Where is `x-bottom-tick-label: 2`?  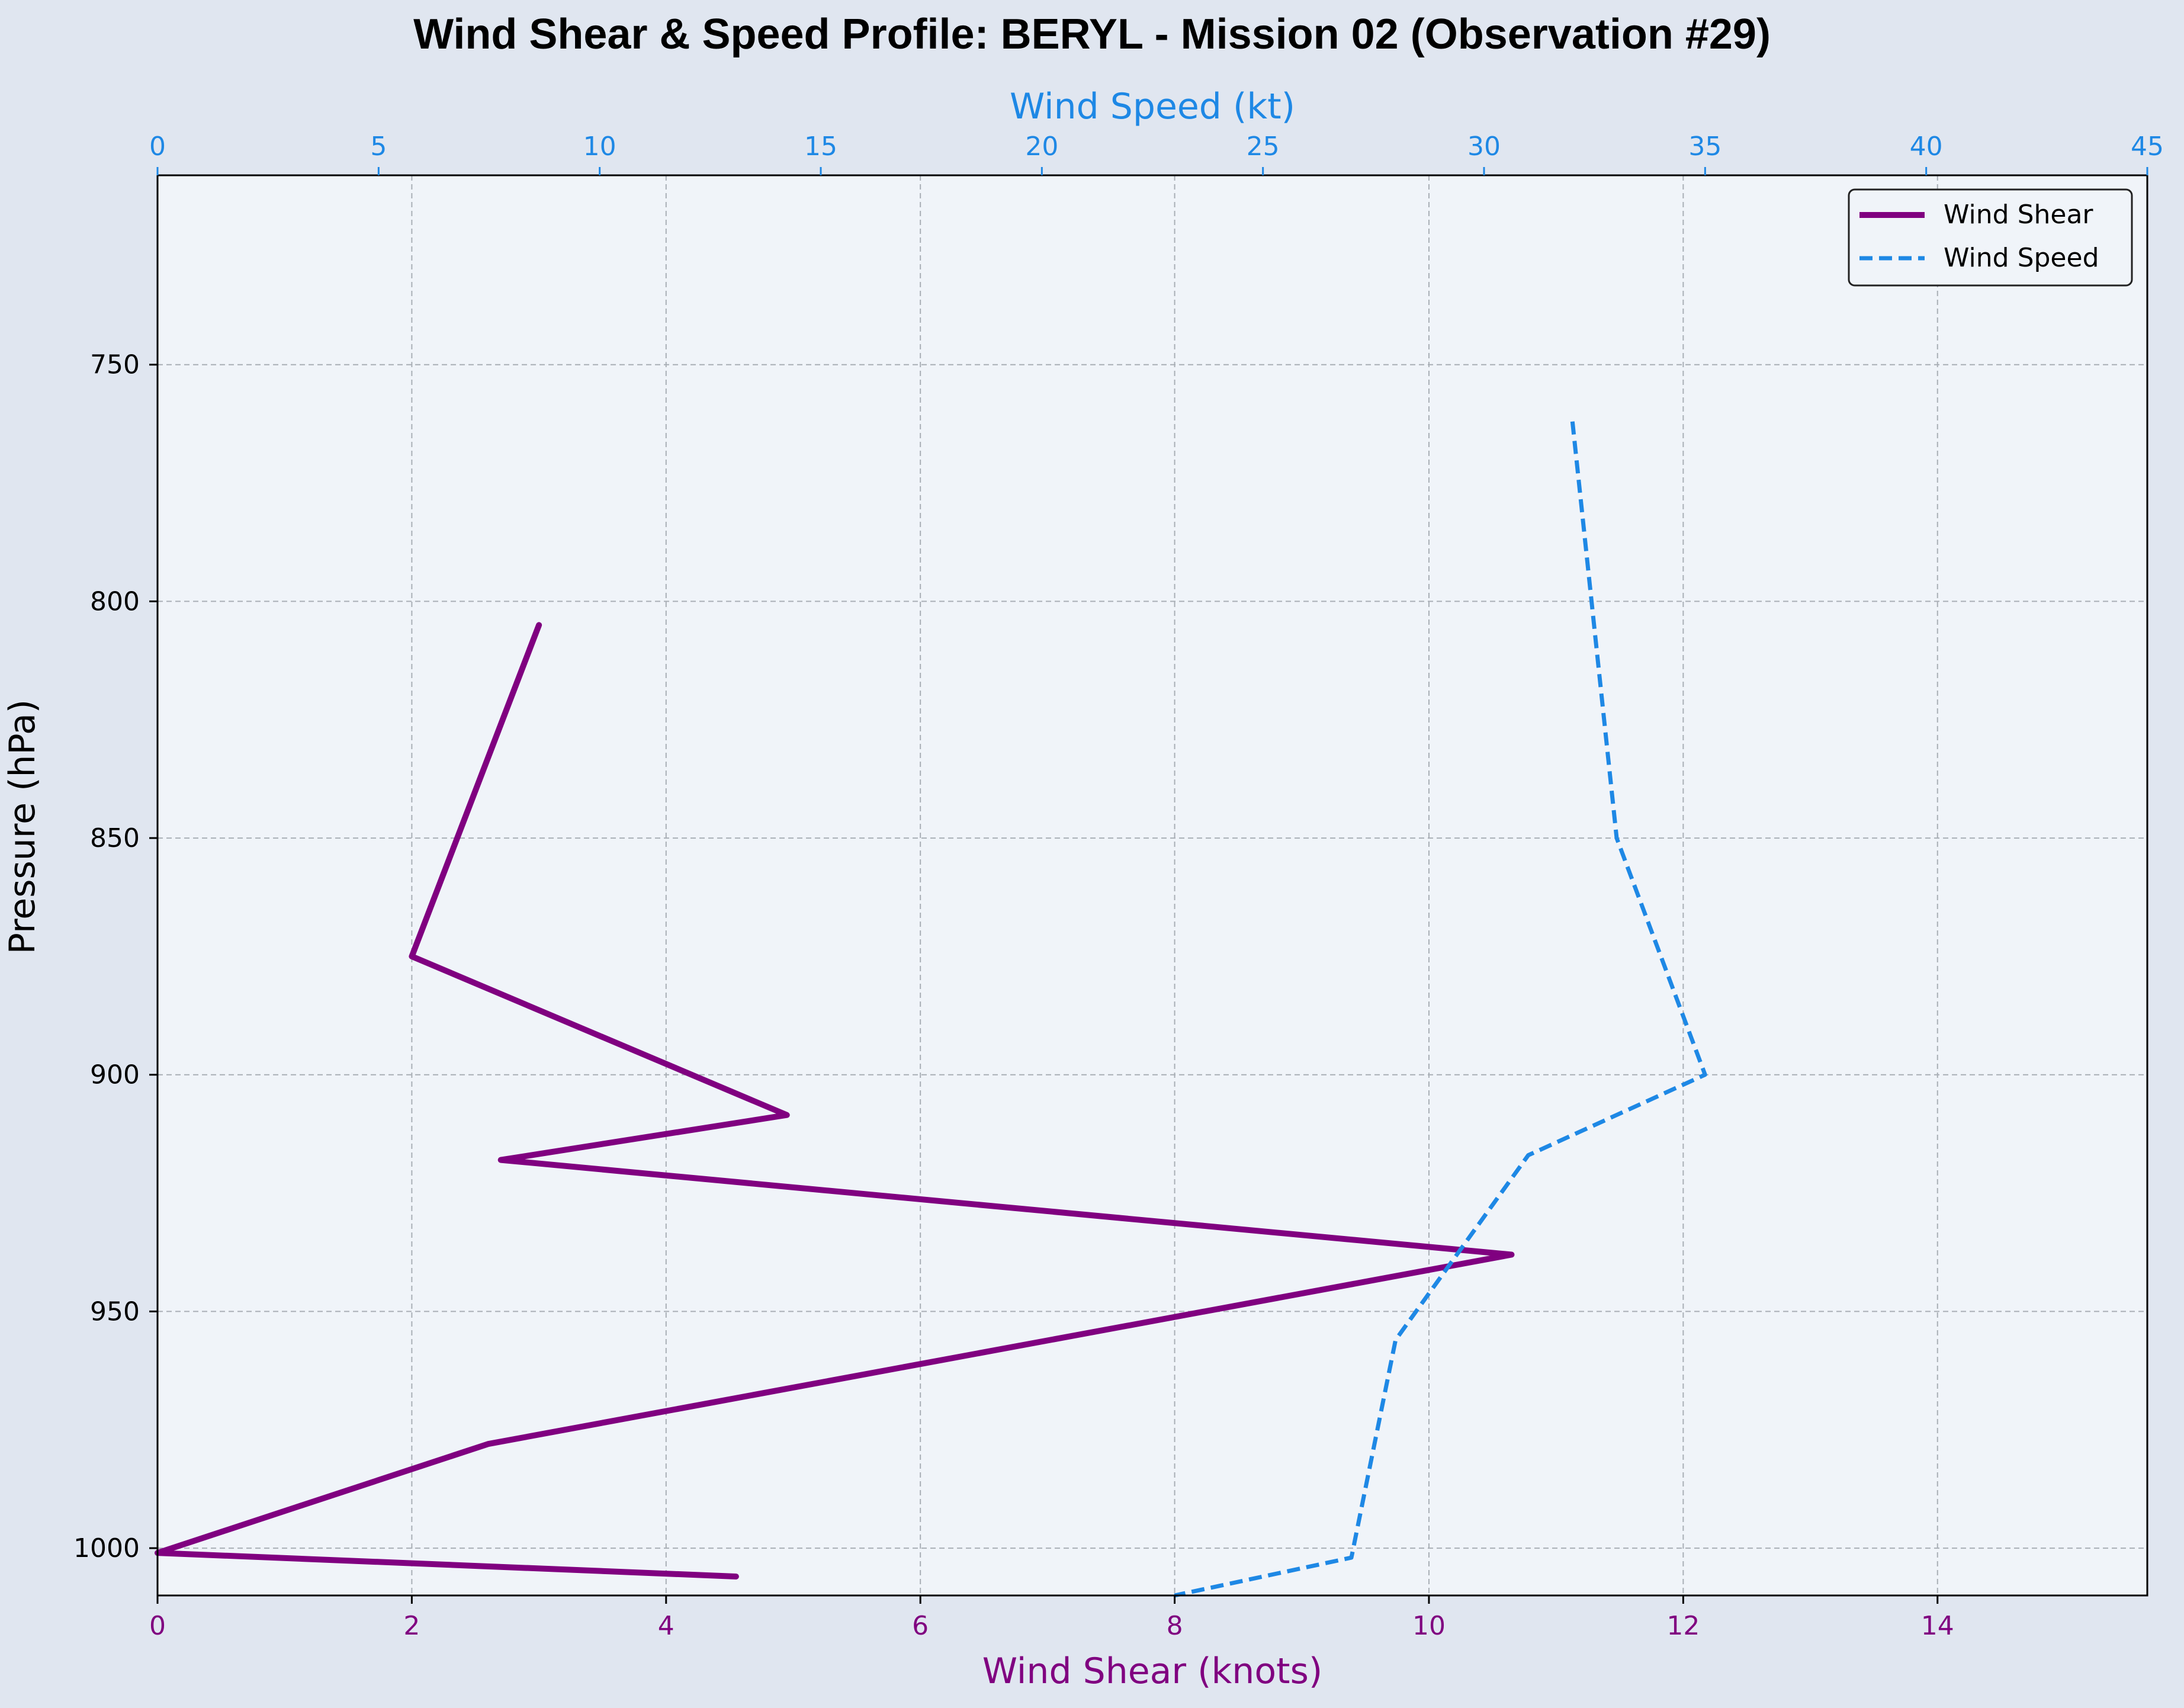 x-bottom-tick-label: 2 is located at coordinates (411, 1626).